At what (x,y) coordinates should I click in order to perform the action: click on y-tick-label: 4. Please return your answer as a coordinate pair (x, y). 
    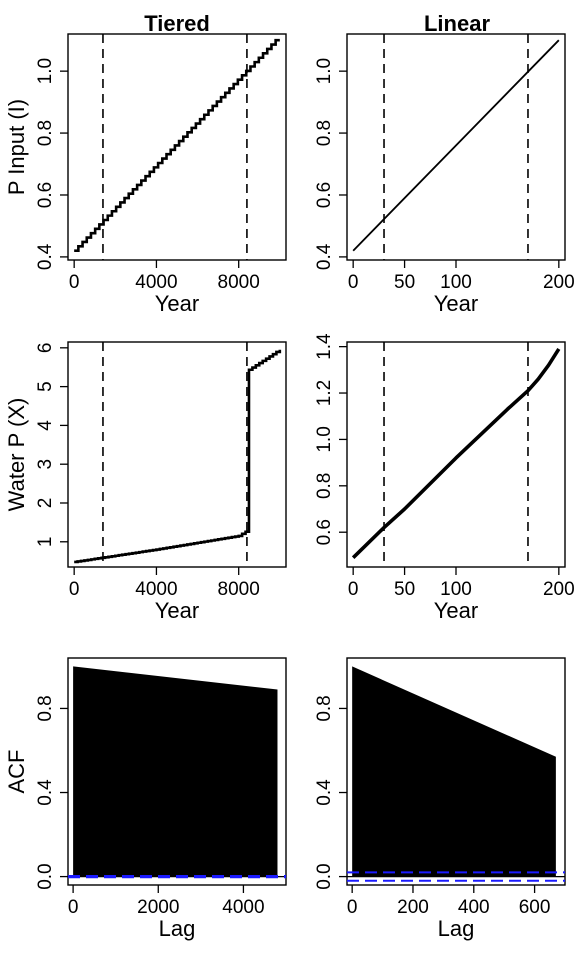
    Looking at the image, I should click on (45, 425).